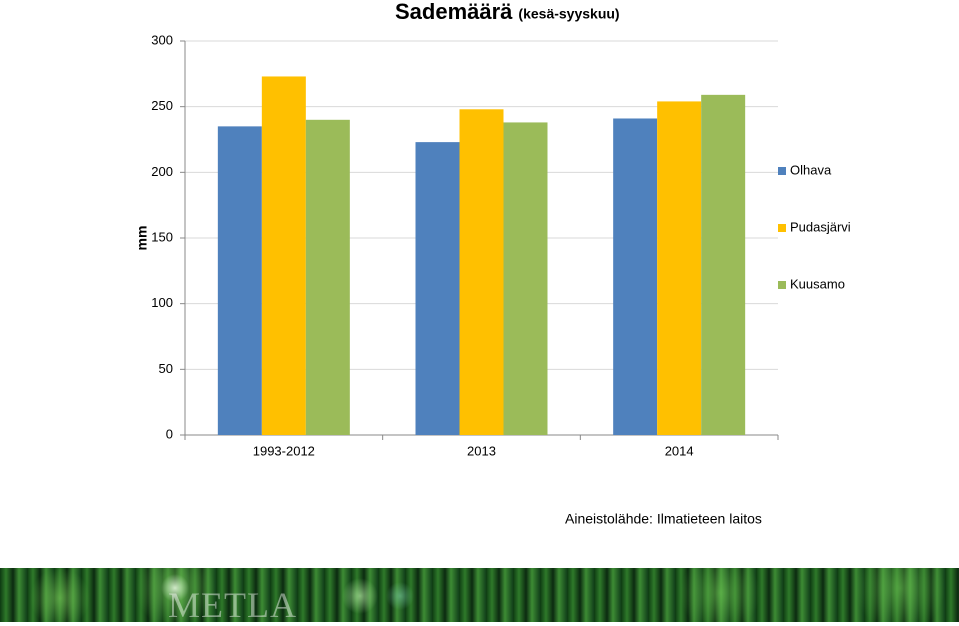 This screenshot has width=959, height=626. Describe the element at coordinates (284, 450) in the screenshot. I see `x-tick-label: 1993-2012` at that location.